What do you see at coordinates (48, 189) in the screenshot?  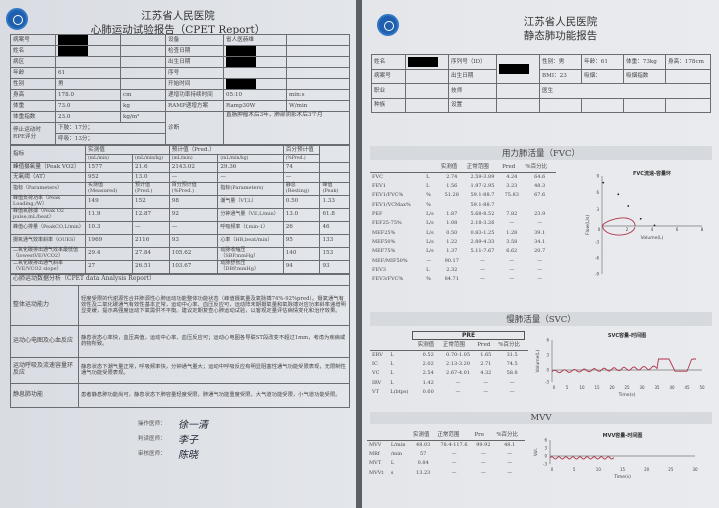 I see `table-cell: 指标（Parameters）` at bounding box center [48, 189].